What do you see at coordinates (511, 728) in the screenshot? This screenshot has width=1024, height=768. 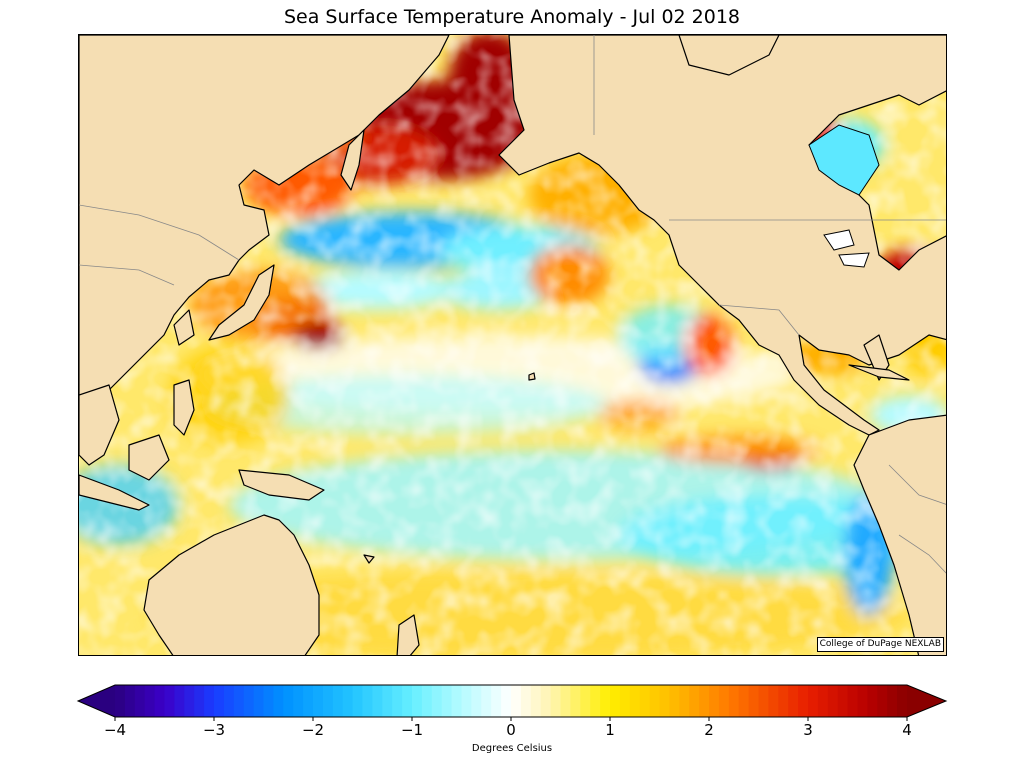 I see `colorbar-tick-label: 0` at bounding box center [511, 728].